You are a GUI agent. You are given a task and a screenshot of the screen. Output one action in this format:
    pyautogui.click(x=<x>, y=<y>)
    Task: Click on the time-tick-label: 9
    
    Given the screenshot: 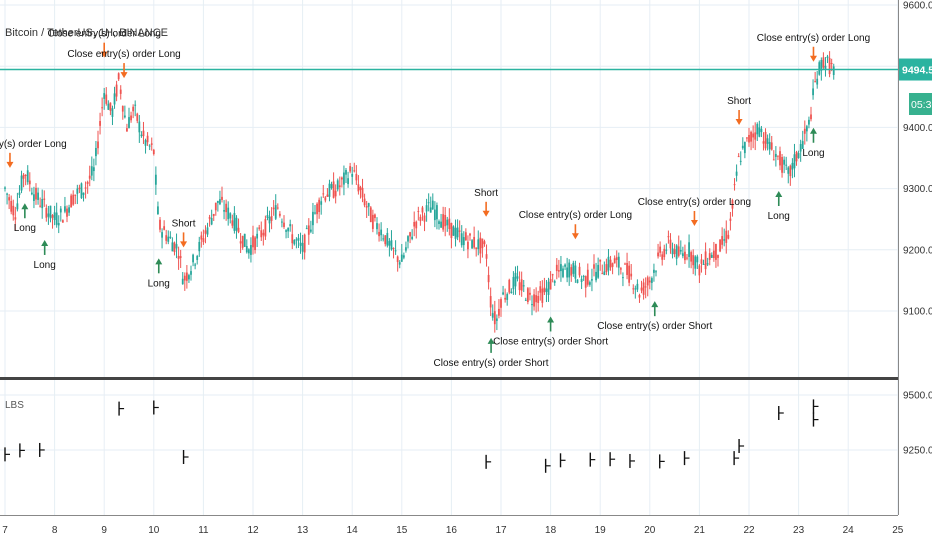 What is the action you would take?
    pyautogui.click(x=104, y=530)
    